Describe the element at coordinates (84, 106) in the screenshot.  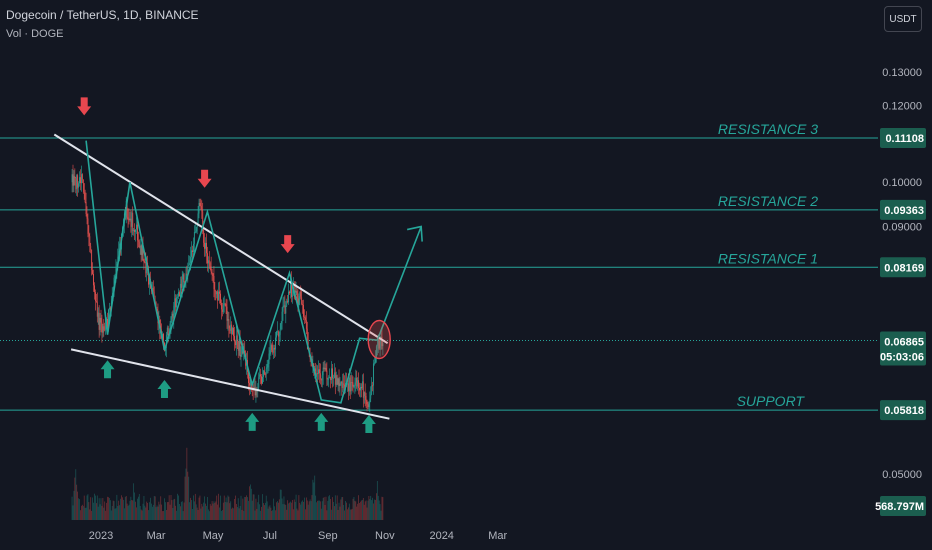
I see `down-arrow` at that location.